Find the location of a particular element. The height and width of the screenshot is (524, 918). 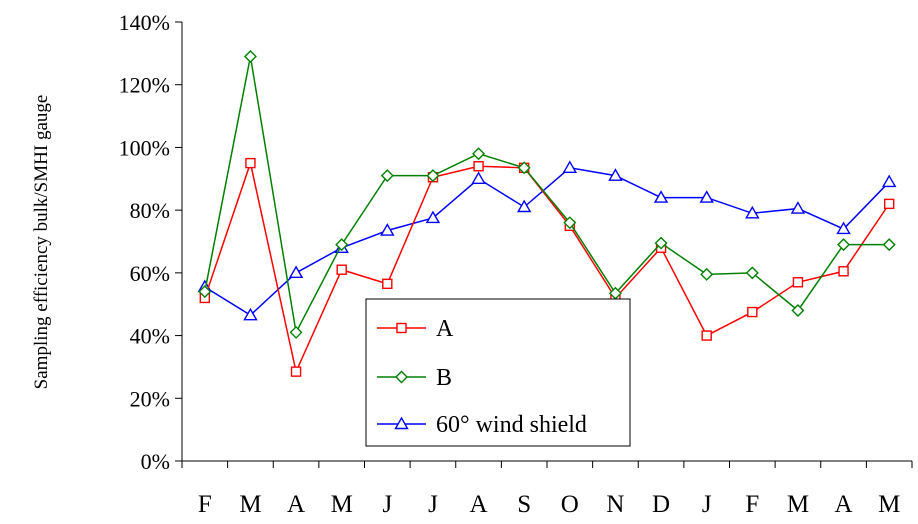

legend-label: A is located at coordinates (445, 329).